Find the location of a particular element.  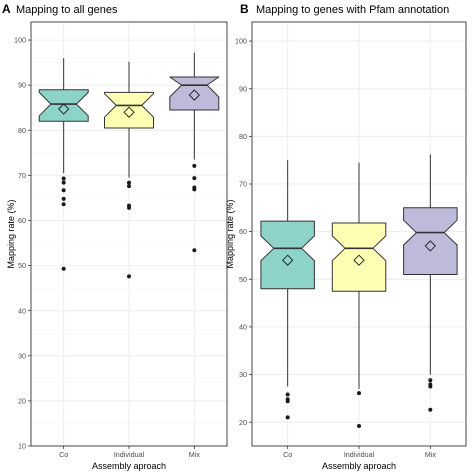

y-tick-label: 10 is located at coordinates (22, 446).